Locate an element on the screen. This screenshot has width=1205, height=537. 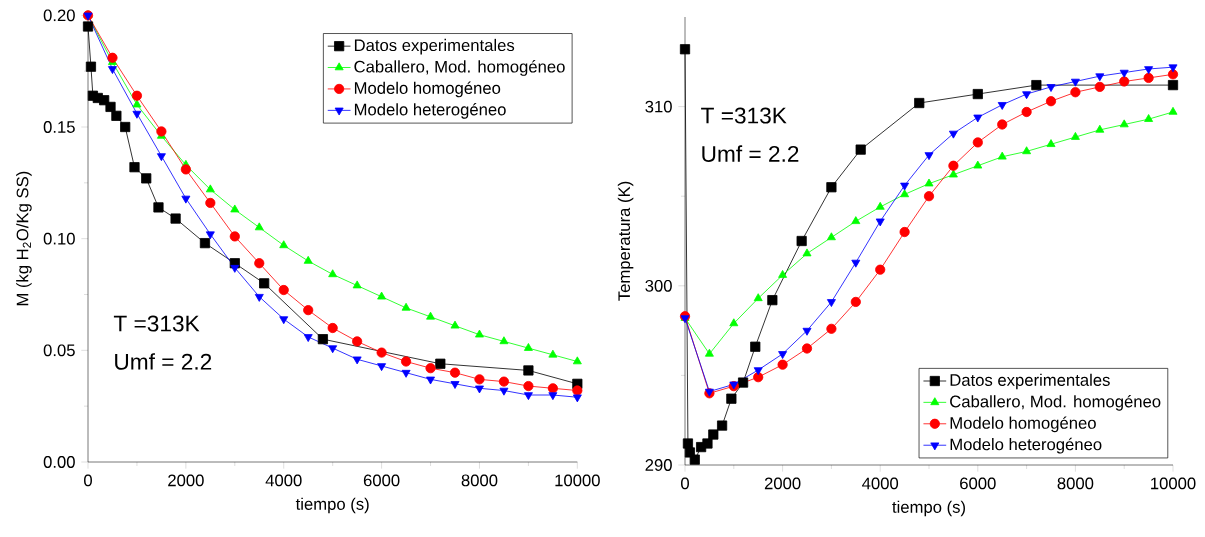
y-tick-label: 0.05 is located at coordinates (59, 350).